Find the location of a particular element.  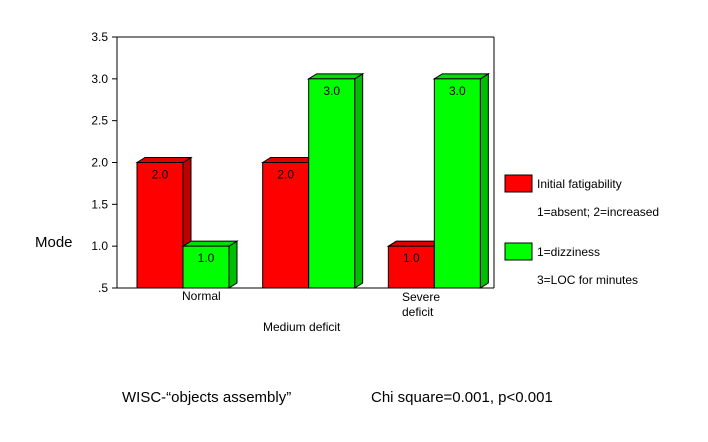

y-axis-label: Mode is located at coordinates (54, 242).